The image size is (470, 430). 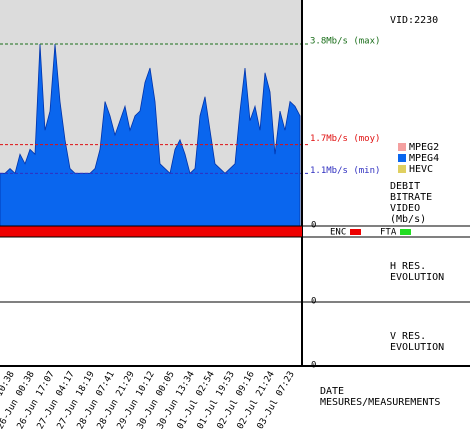 What do you see at coordinates (405, 186) in the screenshot?
I see `bitrate-label: DEBIT` at bounding box center [405, 186].